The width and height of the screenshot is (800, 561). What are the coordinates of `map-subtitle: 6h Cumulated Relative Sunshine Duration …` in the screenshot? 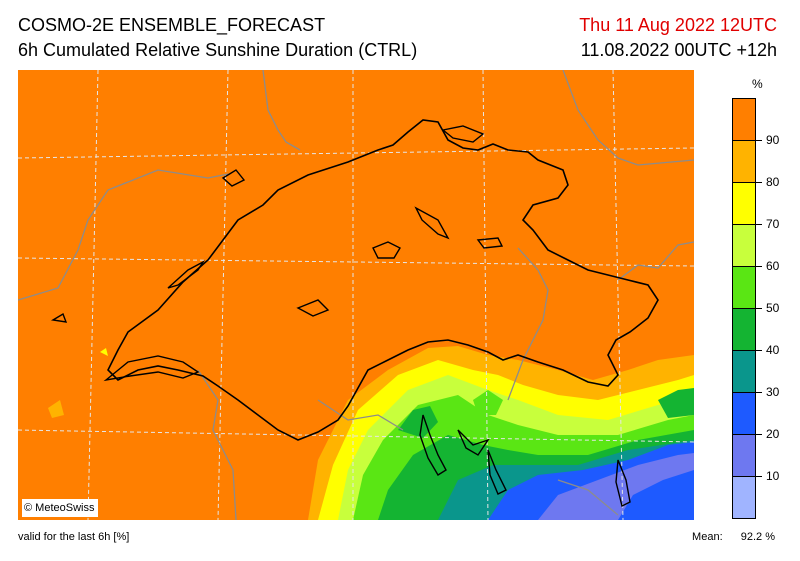 It's located at (218, 50).